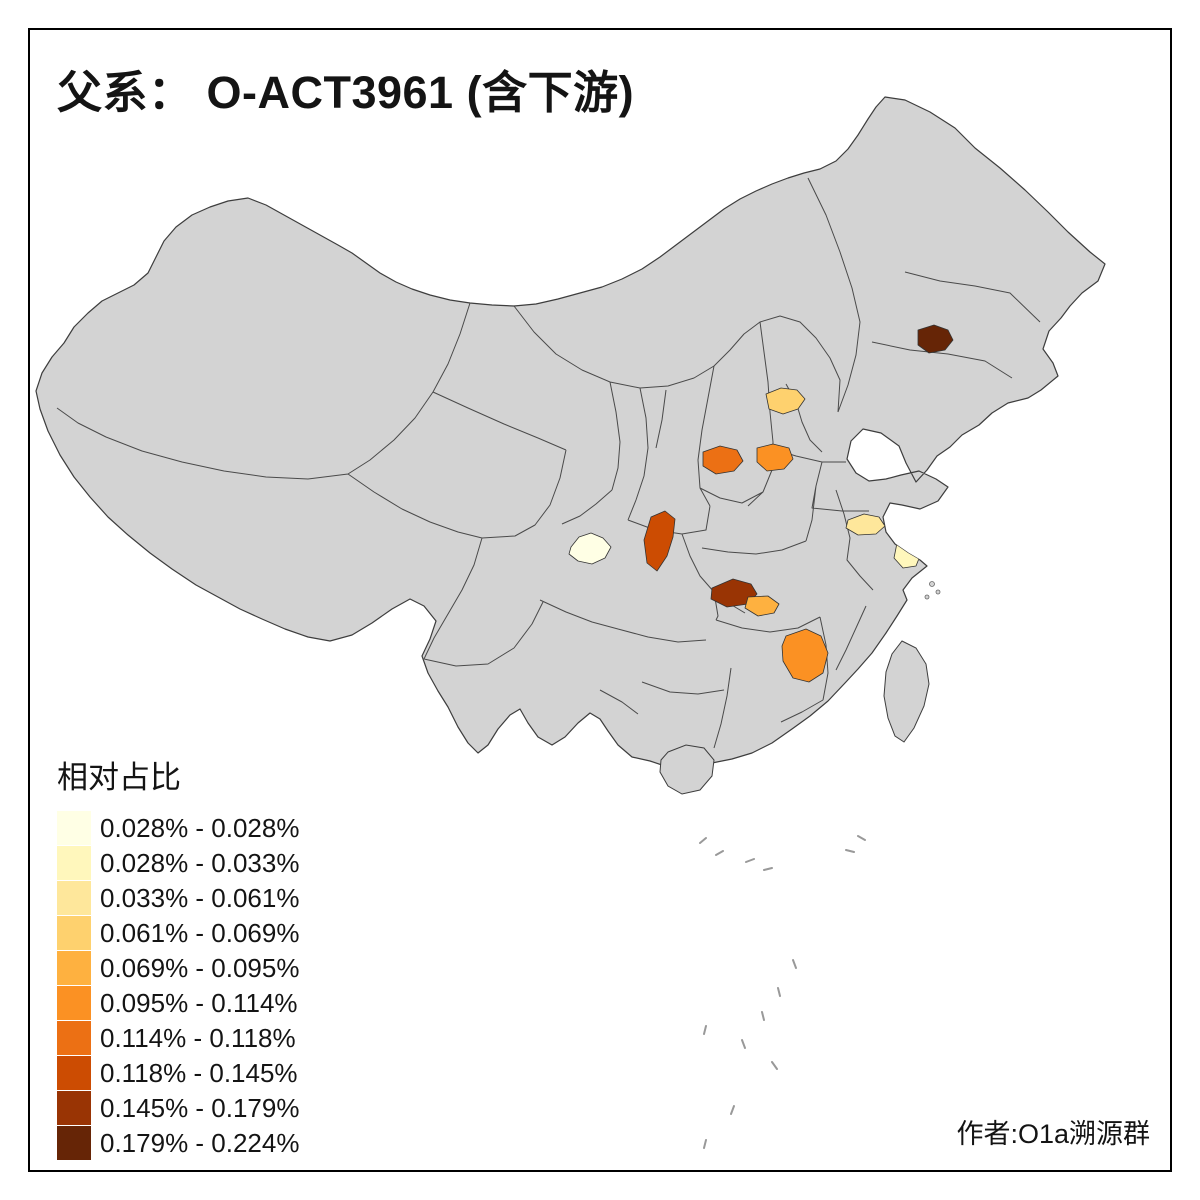  I want to click on legend-label: 0.069% - 0.095%, so click(200, 967).